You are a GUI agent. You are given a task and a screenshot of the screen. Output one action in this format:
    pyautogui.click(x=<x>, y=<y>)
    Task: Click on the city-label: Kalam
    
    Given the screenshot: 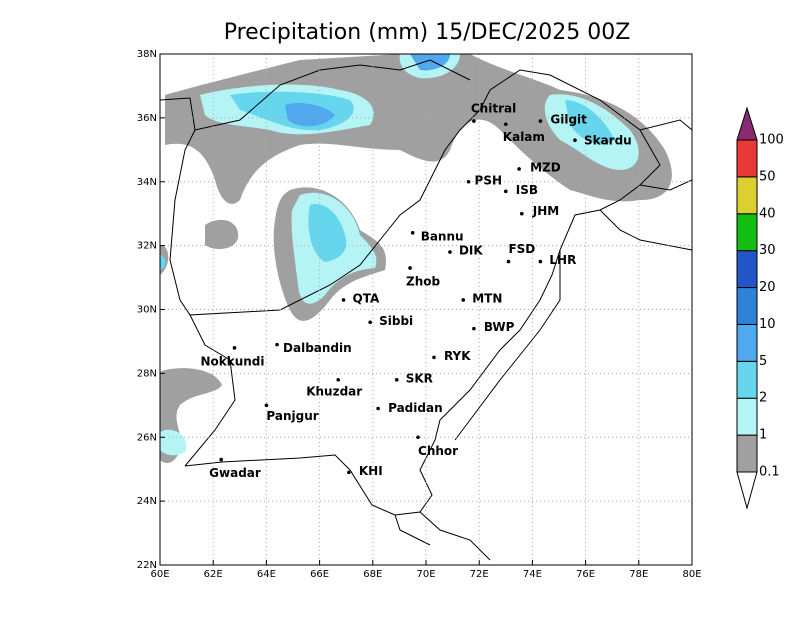 What is the action you would take?
    pyautogui.click(x=524, y=137)
    